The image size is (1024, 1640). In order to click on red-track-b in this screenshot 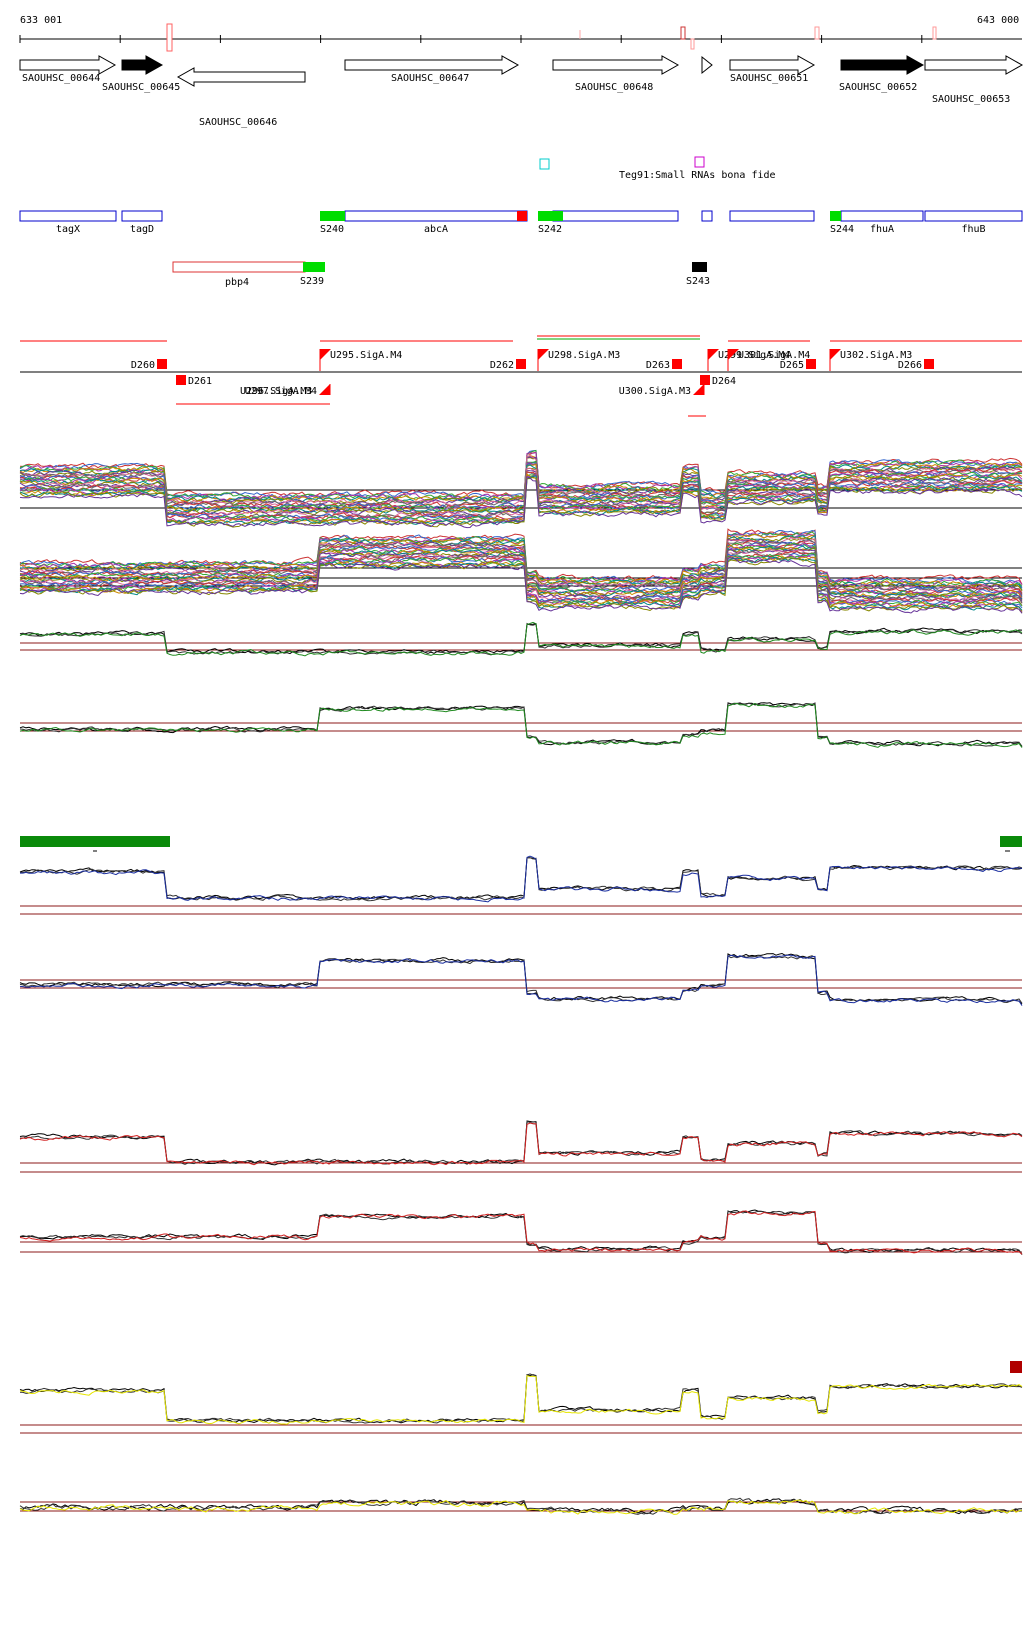, I will do `click(521, 1232)`.